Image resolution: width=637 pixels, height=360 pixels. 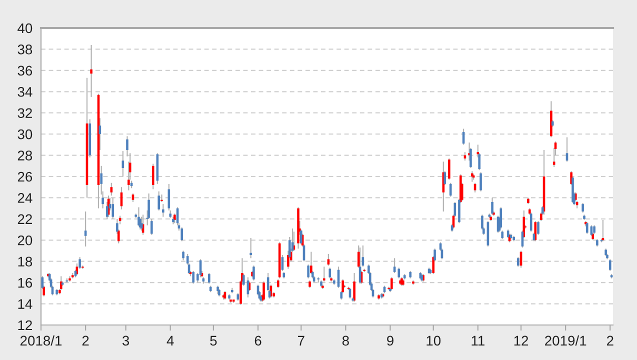 I want to click on y-tick-label: 18, so click(x=25, y=261).